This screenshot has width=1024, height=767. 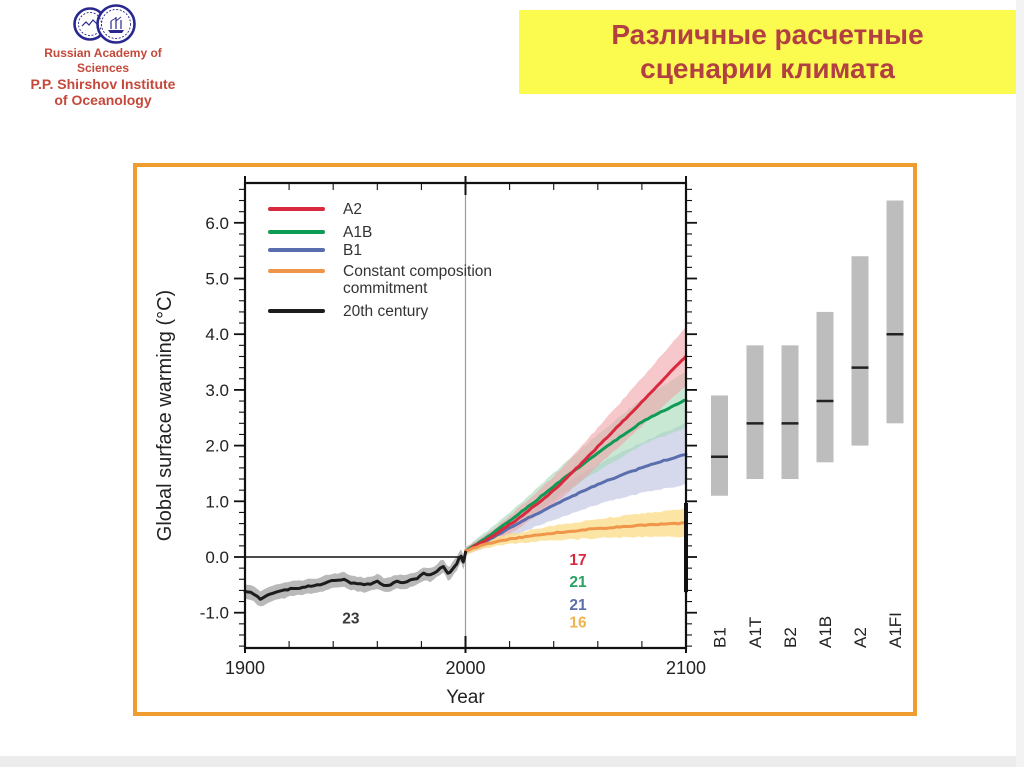 I want to click on bar-label-B2: B2, so click(x=790, y=637).